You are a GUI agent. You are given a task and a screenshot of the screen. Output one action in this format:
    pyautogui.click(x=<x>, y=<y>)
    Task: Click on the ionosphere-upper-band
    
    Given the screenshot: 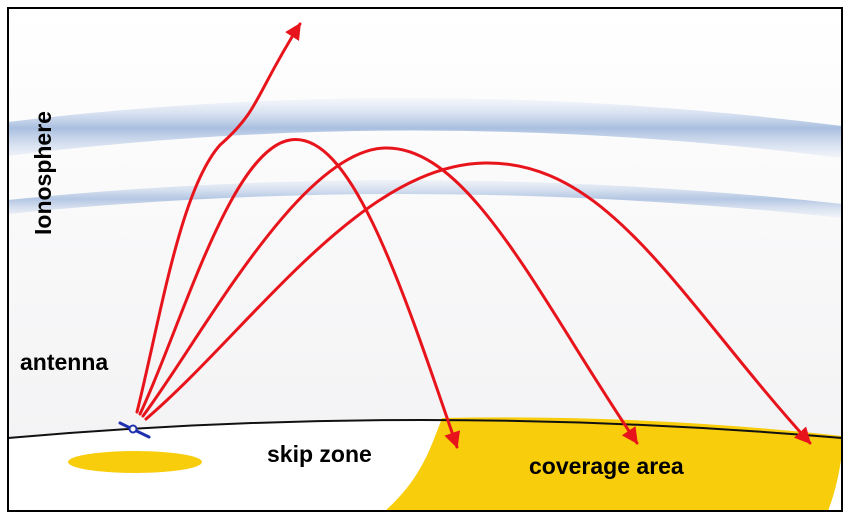 What is the action you would take?
    pyautogui.click(x=425, y=127)
    